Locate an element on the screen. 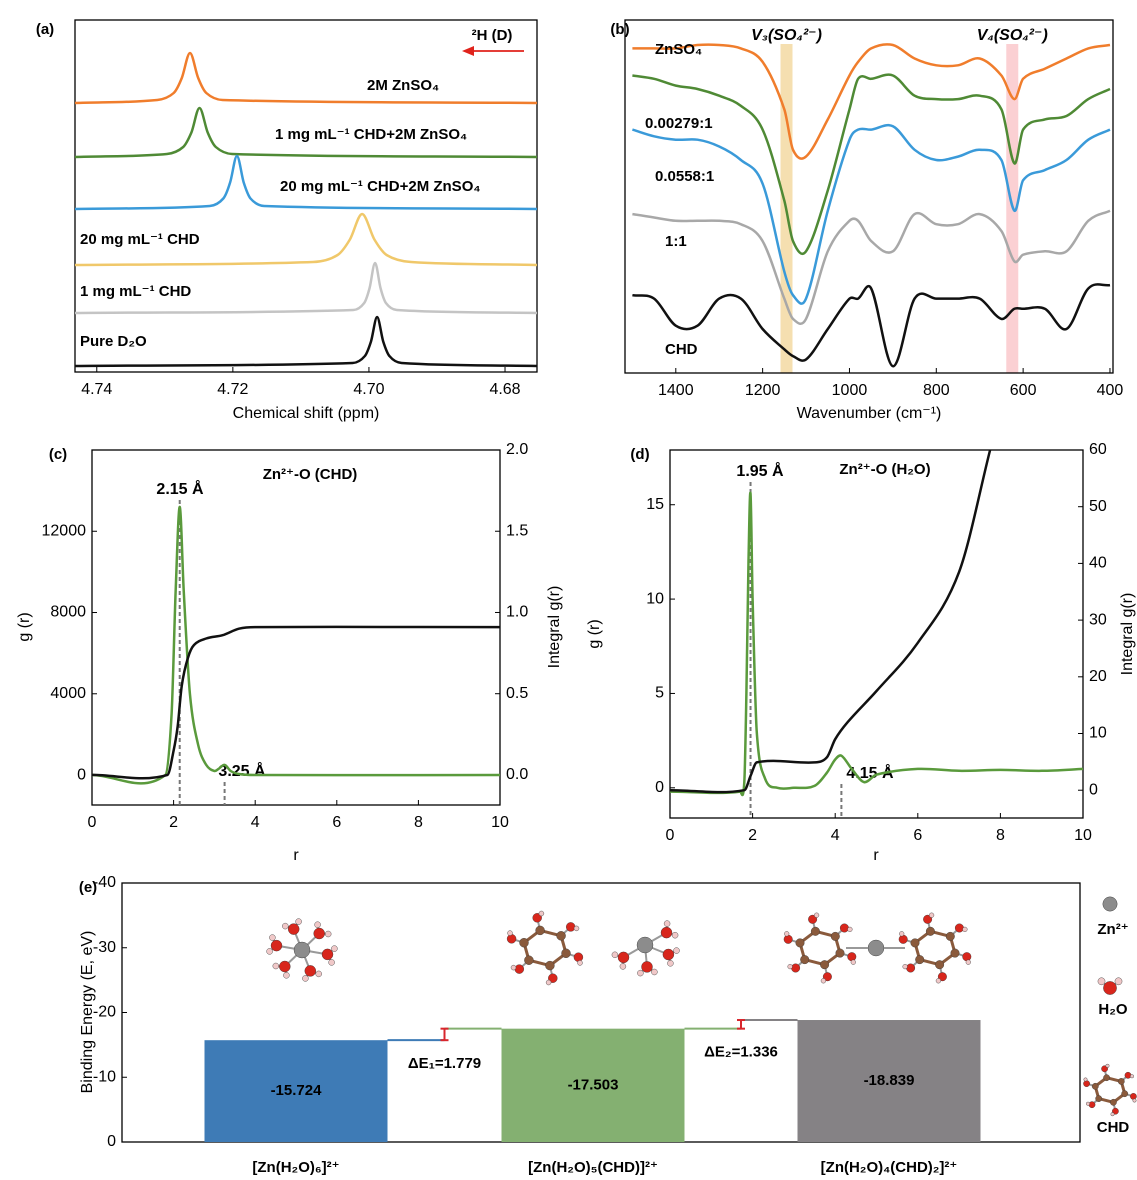 The width and height of the screenshot is (1137, 1180). y-tick-label: 2.0 is located at coordinates (517, 449).